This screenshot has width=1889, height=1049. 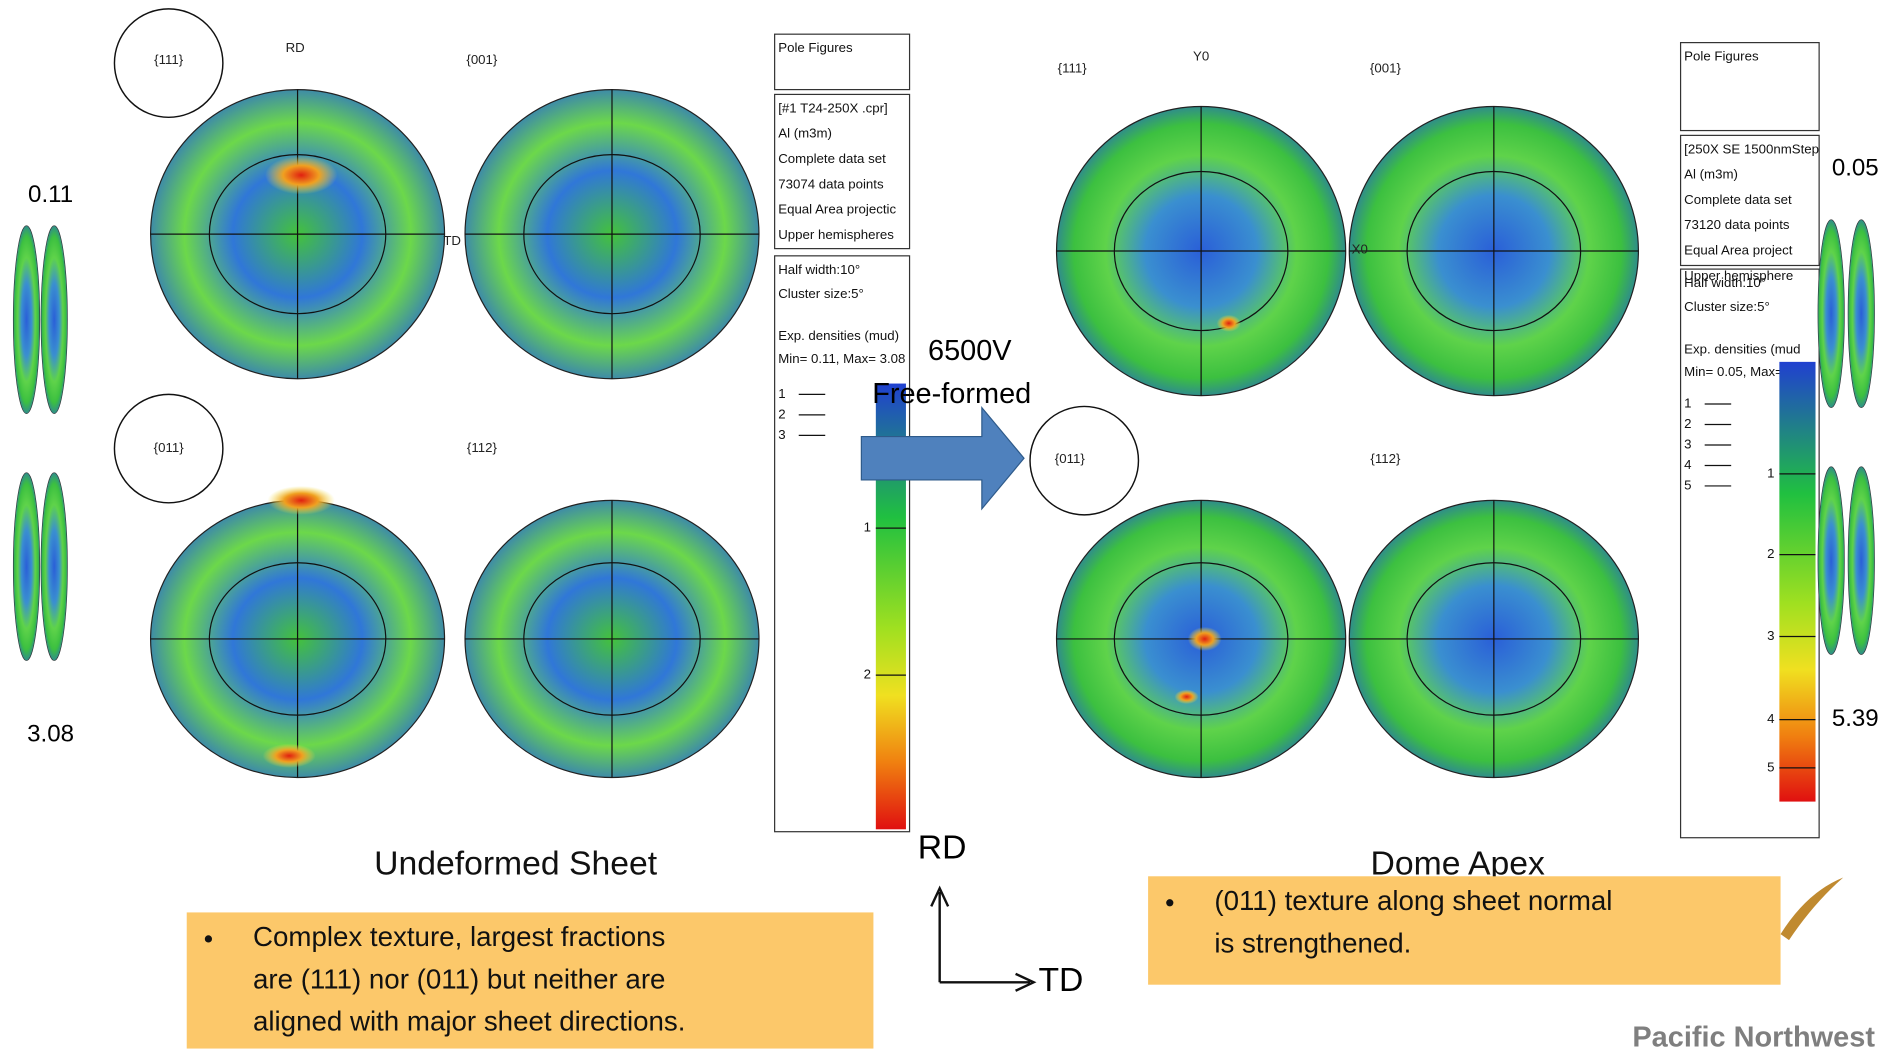 I want to click on voltage-label: 6500V, so click(x=970, y=351).